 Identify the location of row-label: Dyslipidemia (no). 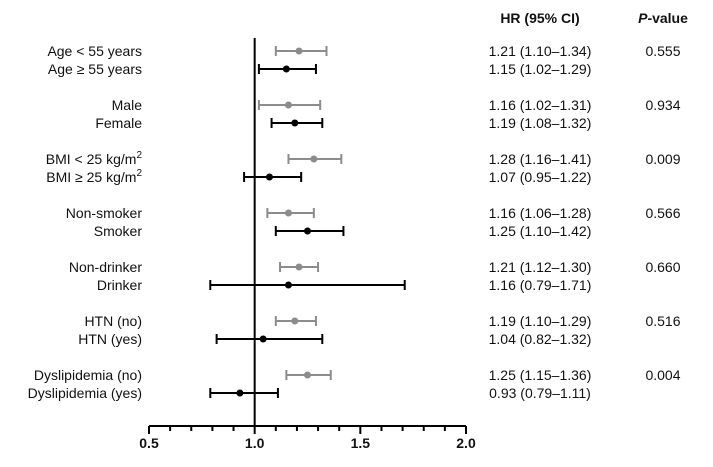
(88, 375).